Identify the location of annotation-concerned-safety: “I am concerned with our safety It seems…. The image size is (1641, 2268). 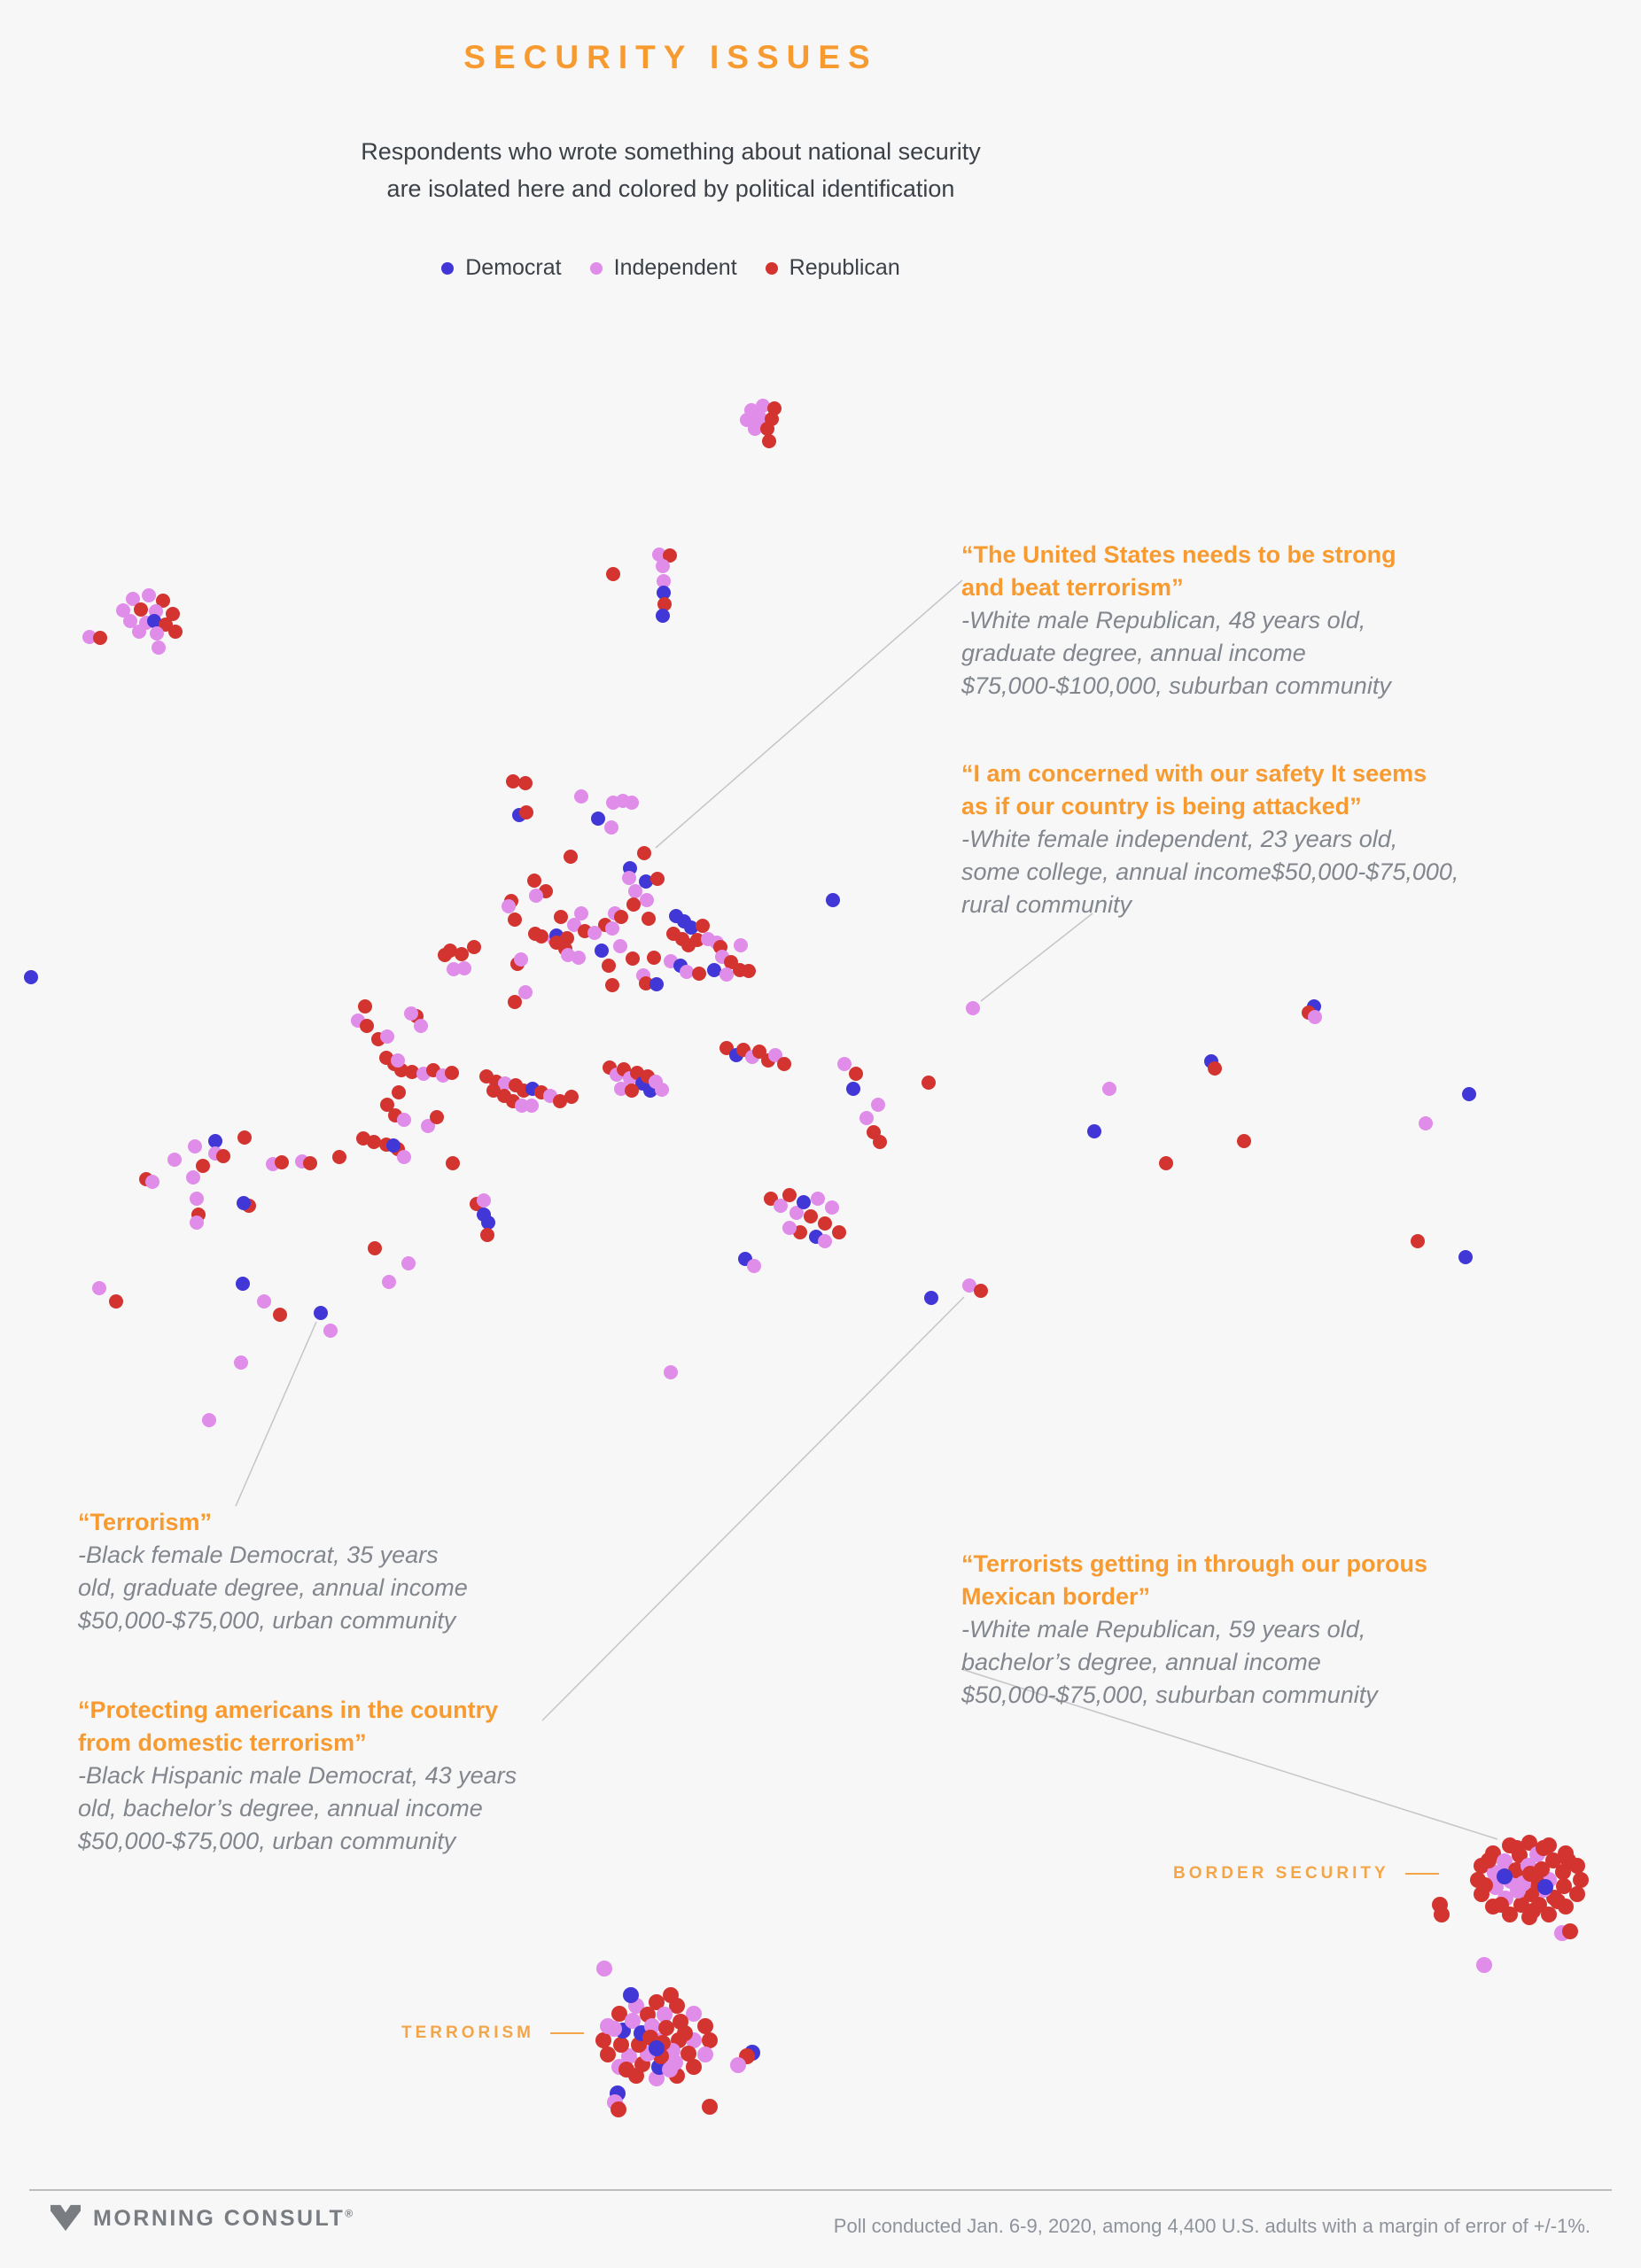
(1244, 839).